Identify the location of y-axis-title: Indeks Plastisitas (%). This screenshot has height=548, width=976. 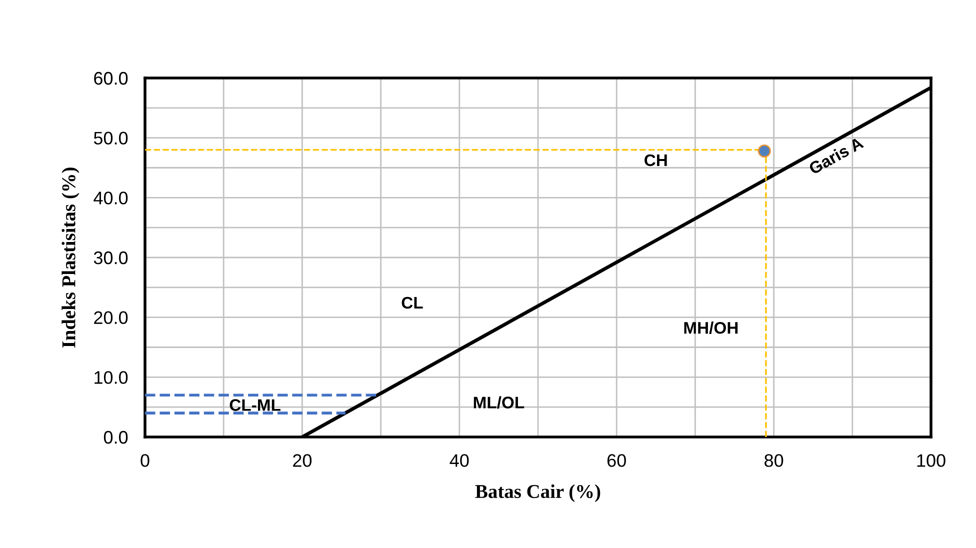
(71, 258).